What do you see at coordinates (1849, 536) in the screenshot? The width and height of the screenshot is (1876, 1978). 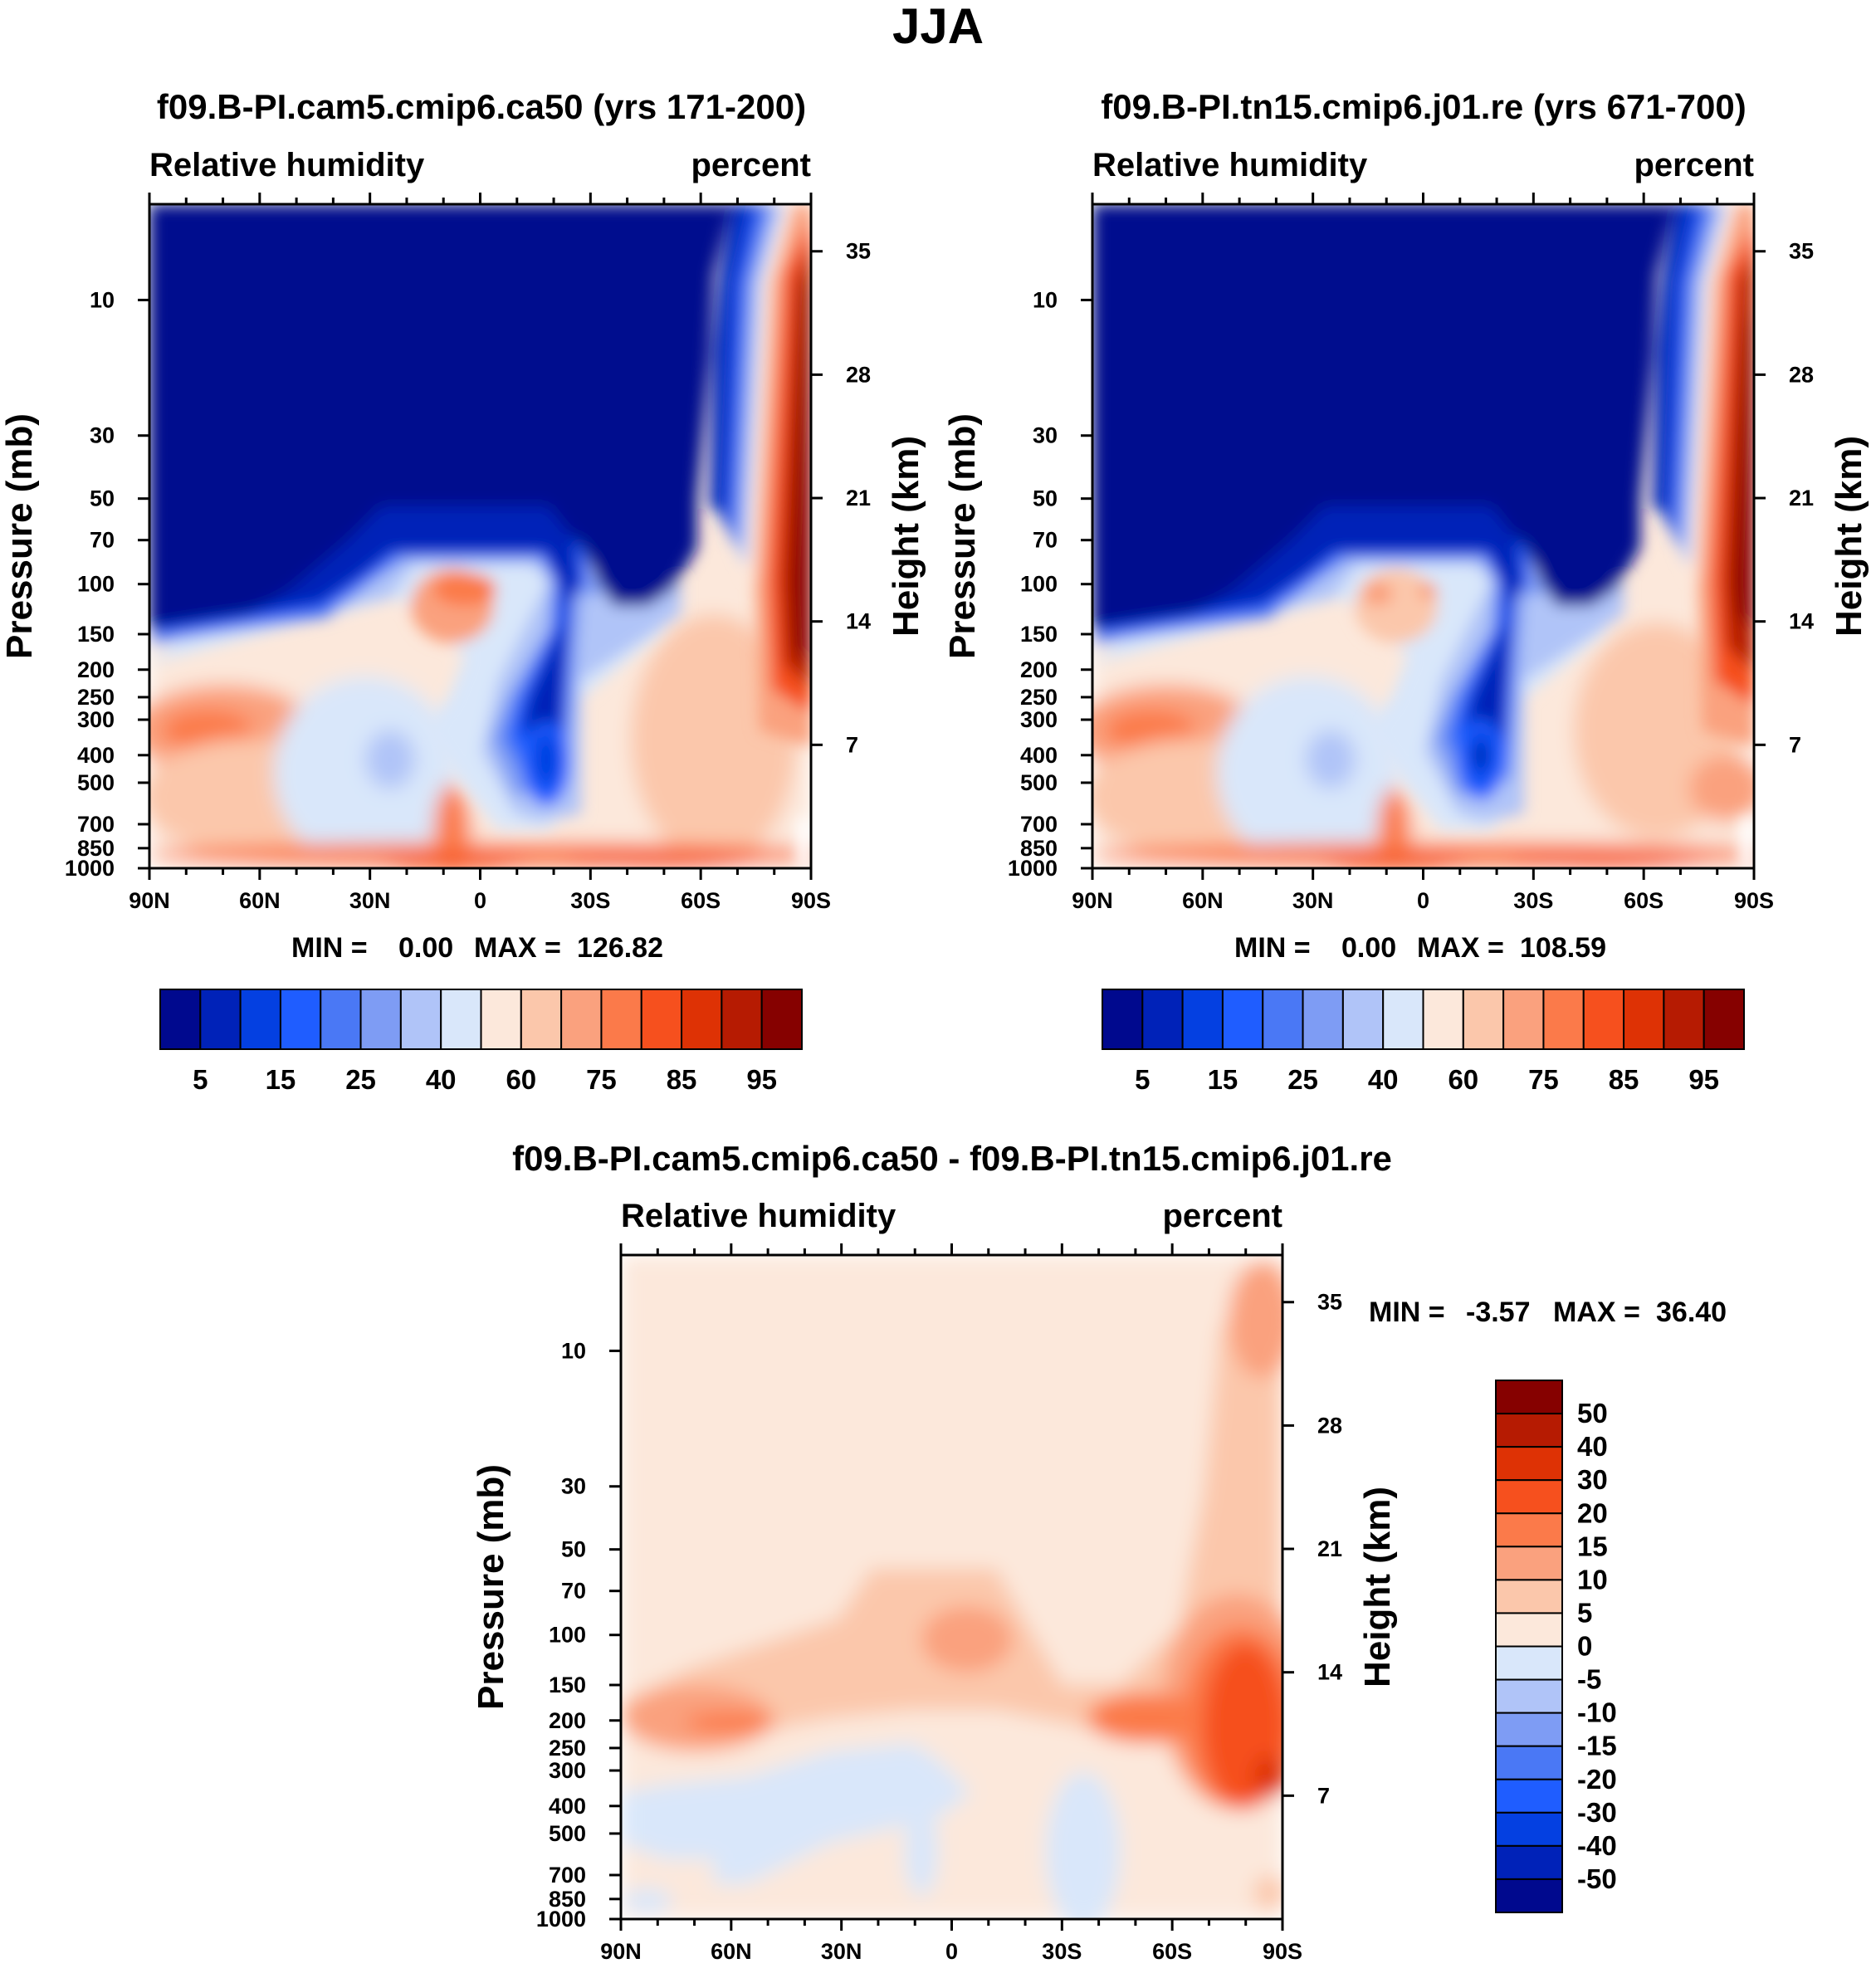 I see `panel-2-y2-axis-title: Height (km)` at bounding box center [1849, 536].